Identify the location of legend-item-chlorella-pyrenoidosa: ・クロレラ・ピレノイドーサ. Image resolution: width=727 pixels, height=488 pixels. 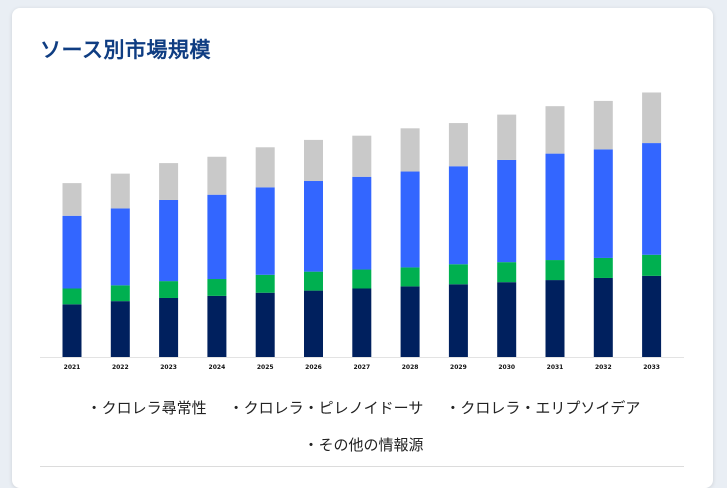
(326, 408).